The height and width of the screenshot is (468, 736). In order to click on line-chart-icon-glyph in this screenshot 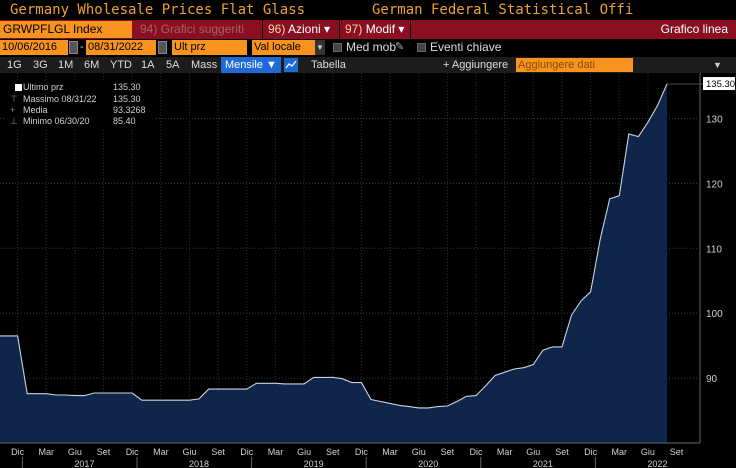, I will do `click(291, 64)`.